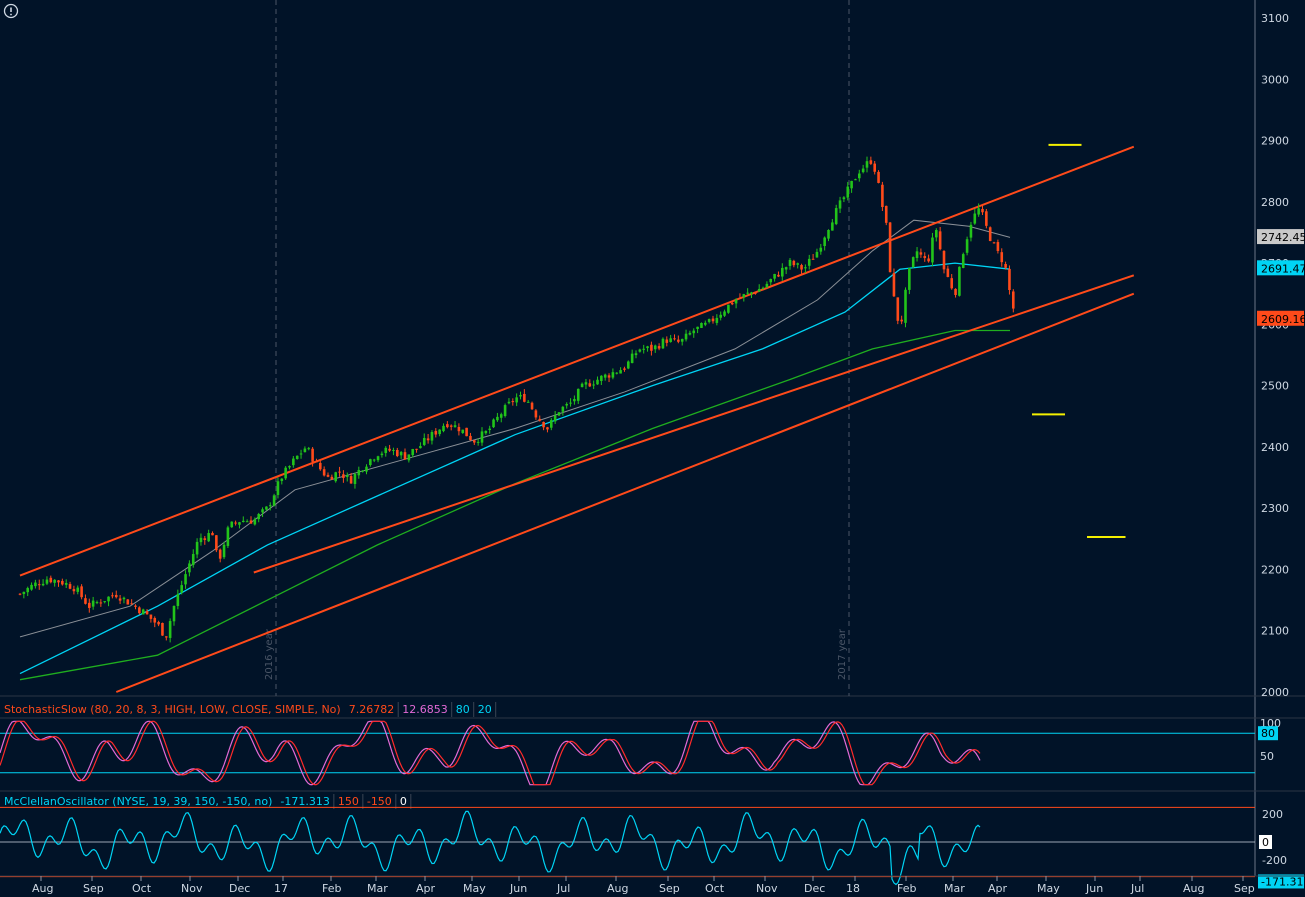 The width and height of the screenshot is (1305, 897). I want to click on stoch-k-line, so click(490, 753).